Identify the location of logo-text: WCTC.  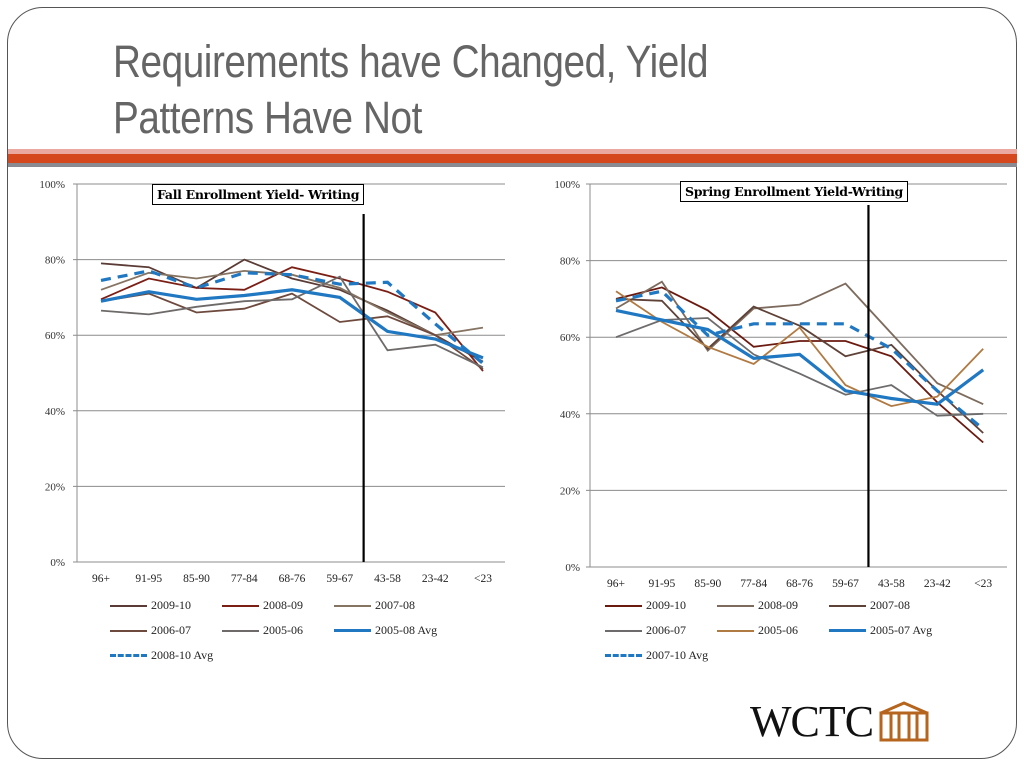
(812, 721).